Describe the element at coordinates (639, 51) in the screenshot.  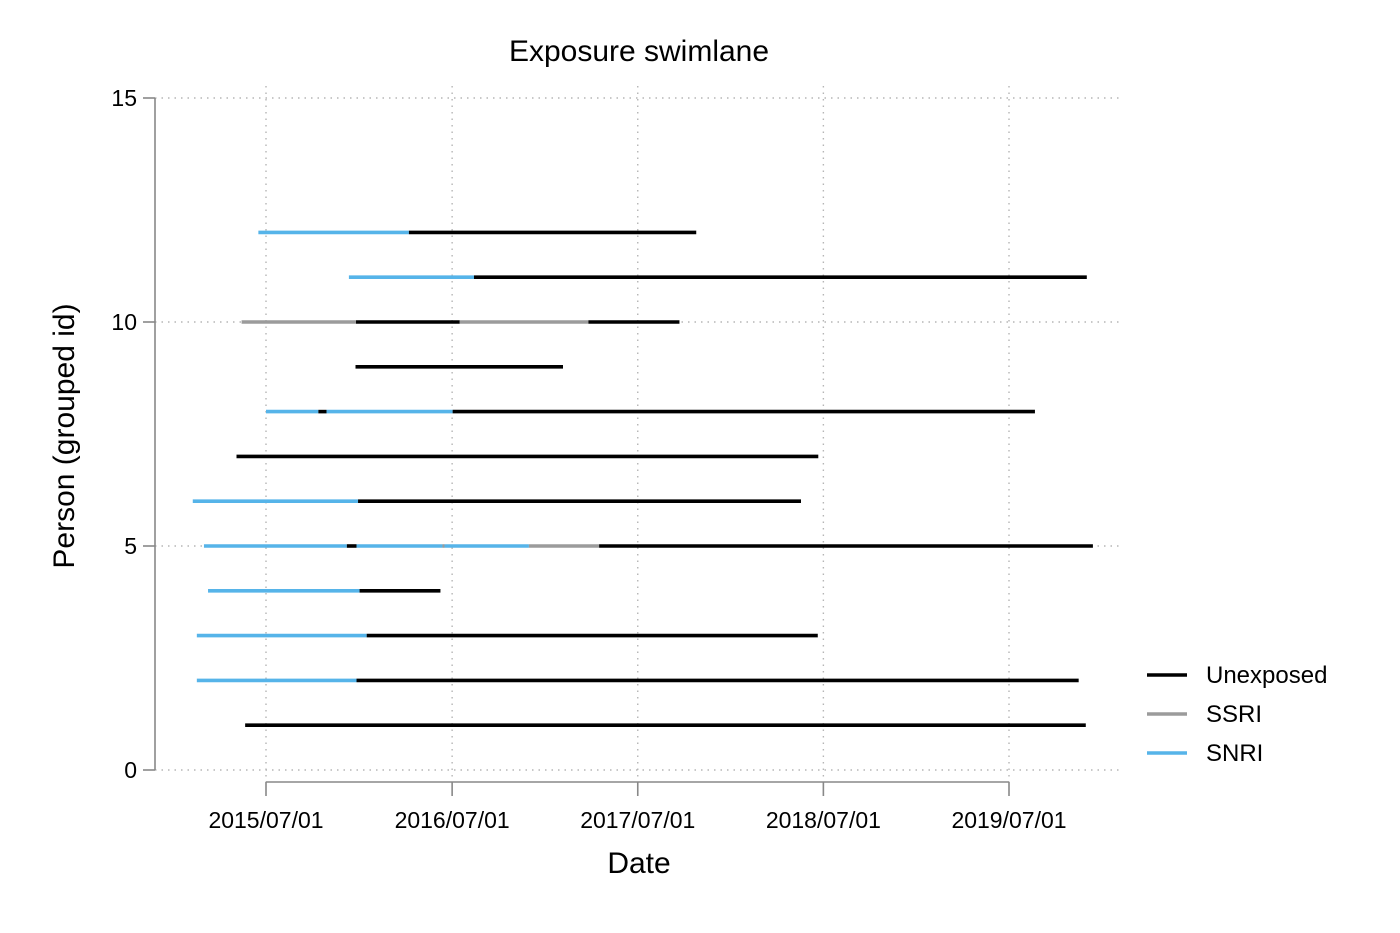
I see `chart-title: Exposure swimlane` at that location.